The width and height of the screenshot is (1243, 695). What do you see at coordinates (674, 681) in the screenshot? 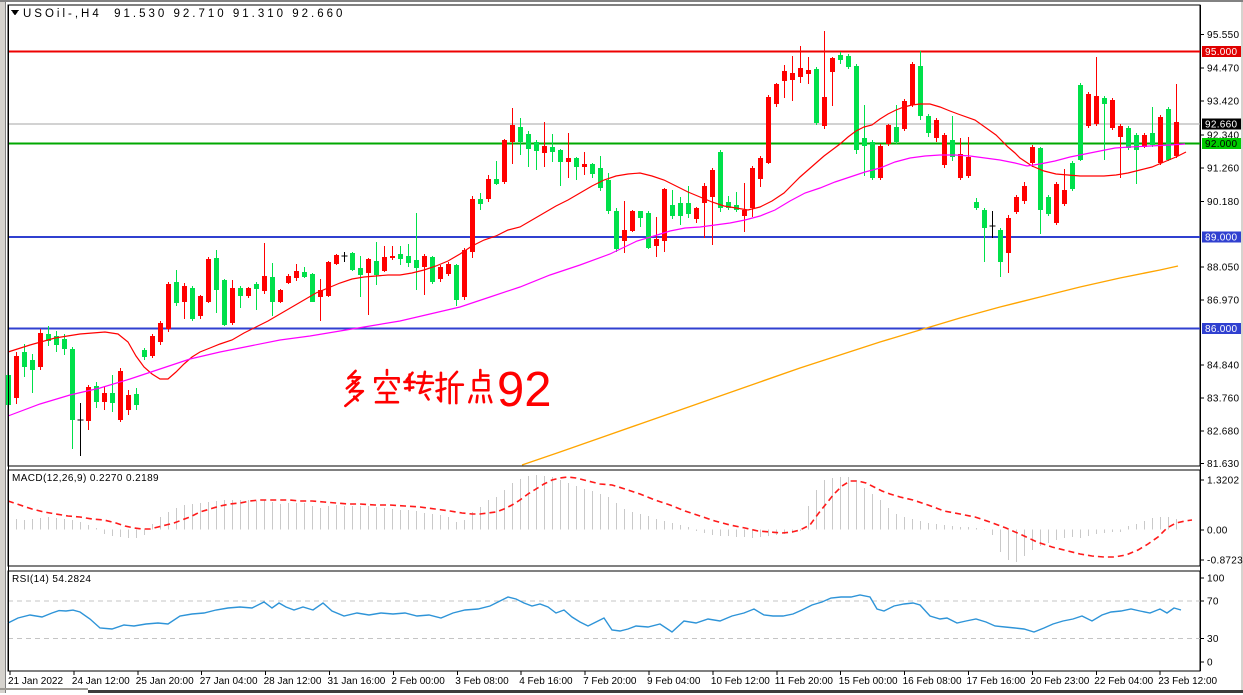
I see `svg-text: 9 Feb 04:00` at bounding box center [674, 681].